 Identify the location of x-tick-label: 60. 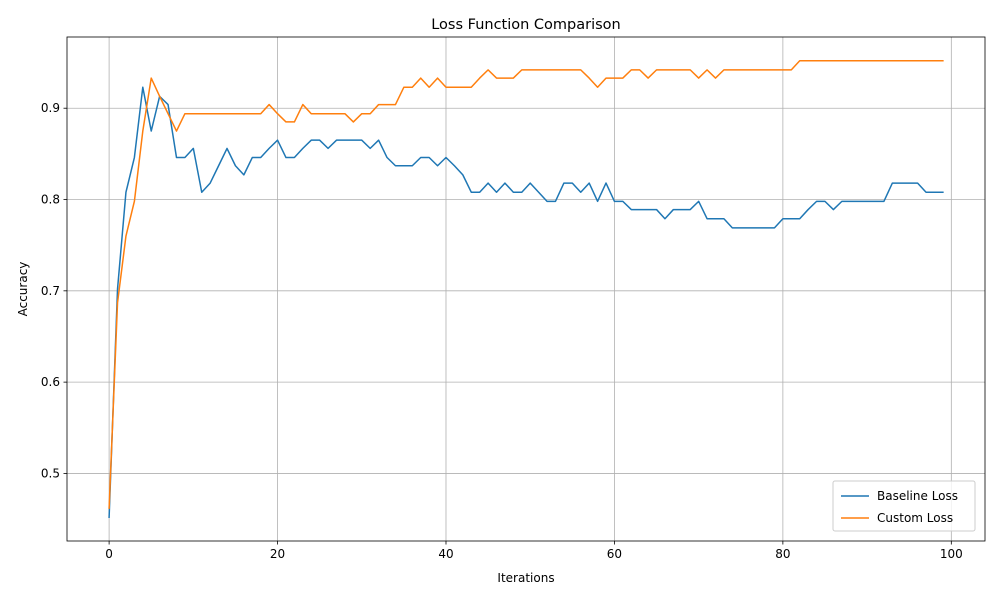
(614, 554).